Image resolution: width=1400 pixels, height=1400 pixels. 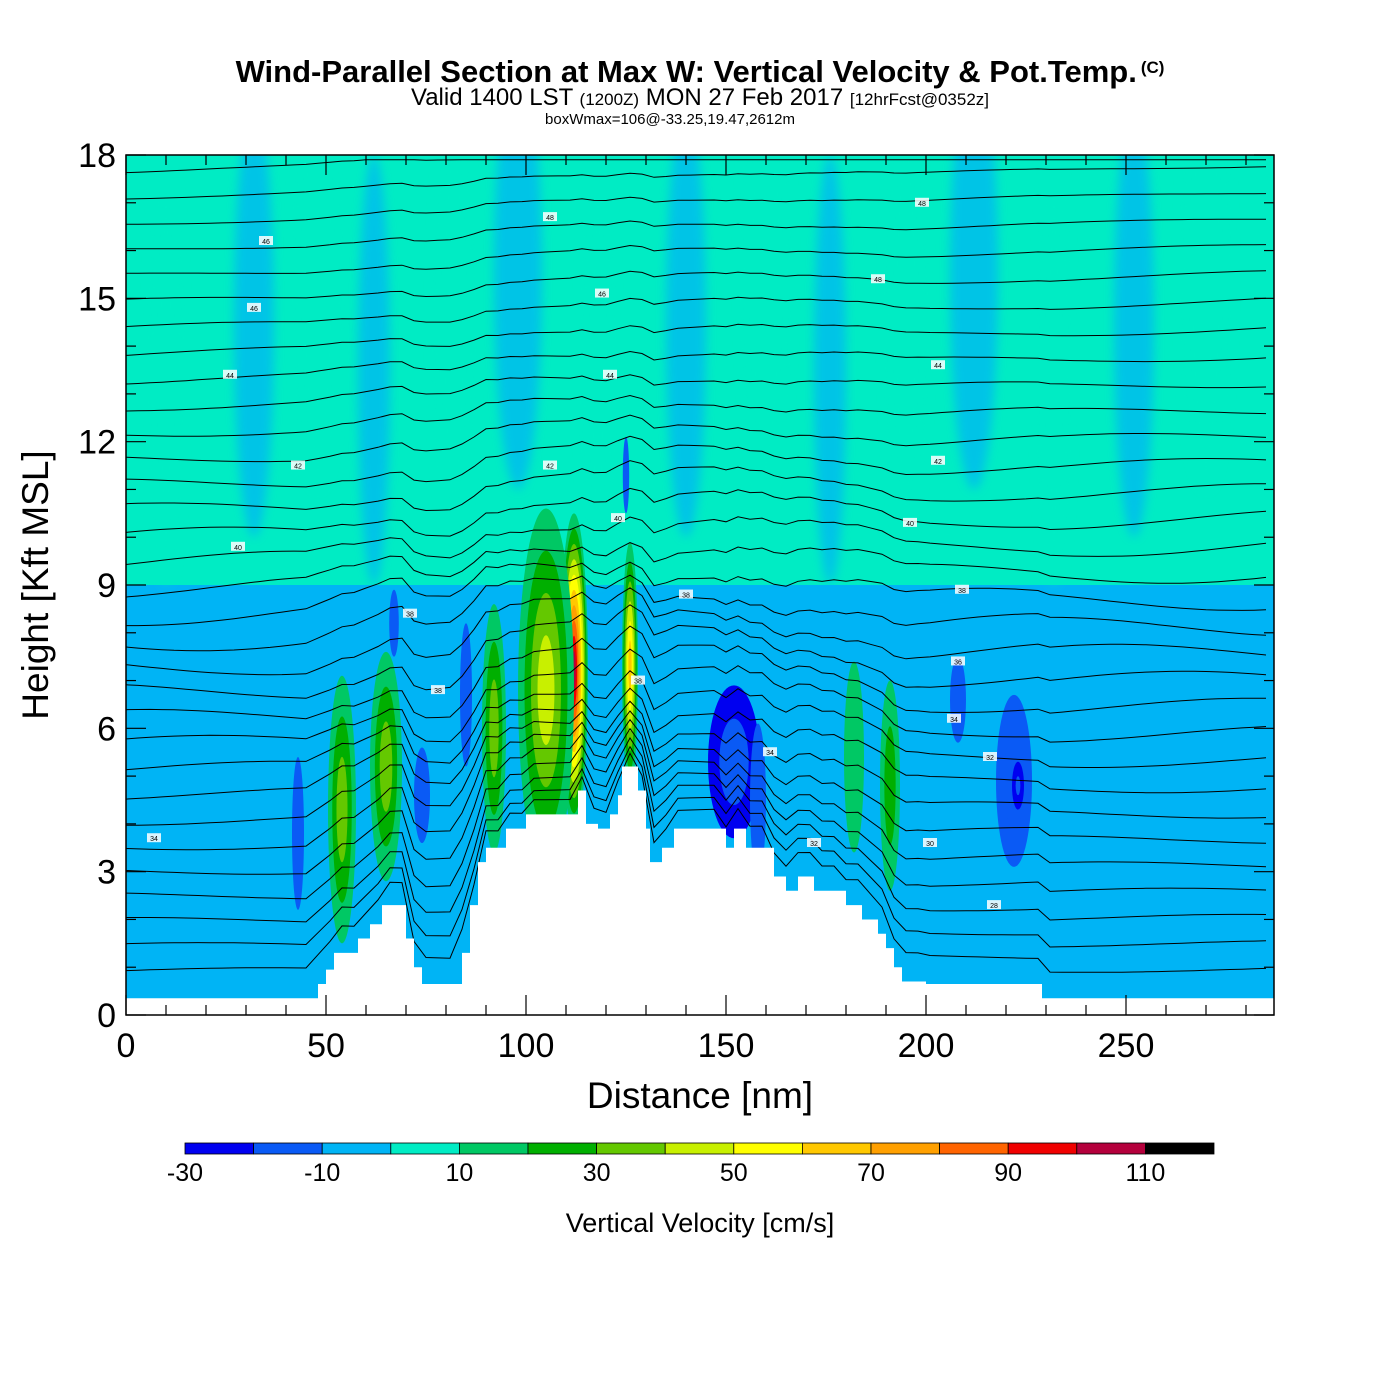 What do you see at coordinates (926, 1046) in the screenshot?
I see `x-tick-label: 200` at bounding box center [926, 1046].